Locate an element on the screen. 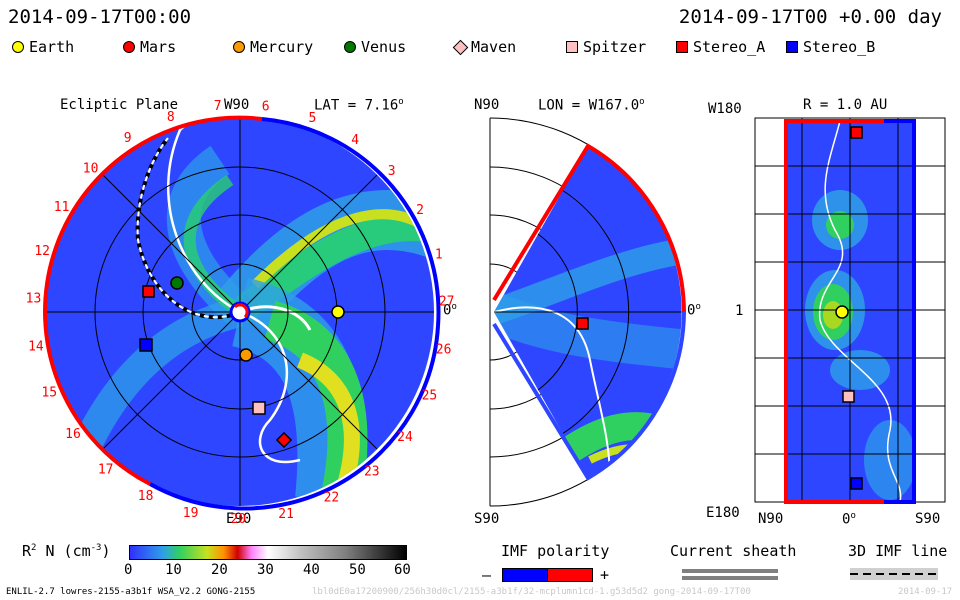 This screenshot has width=960, height=600. spitzer-marker is located at coordinates (259, 408).